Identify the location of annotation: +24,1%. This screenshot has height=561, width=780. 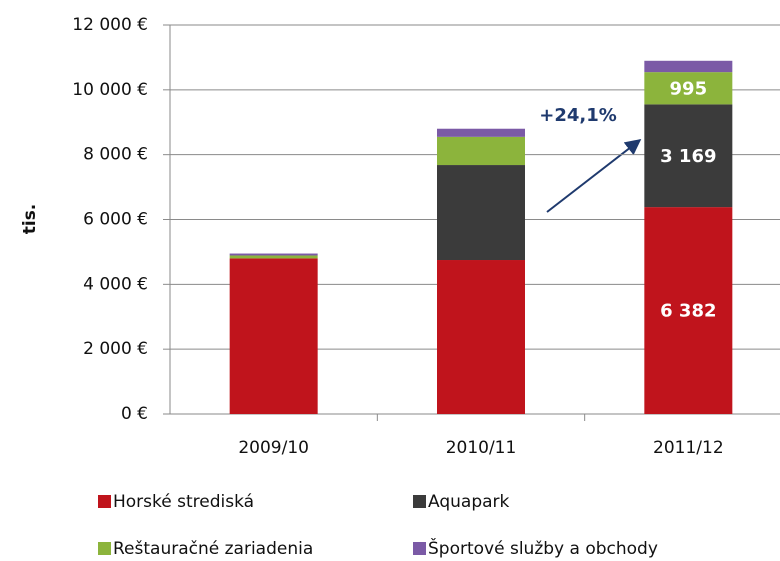
(578, 115).